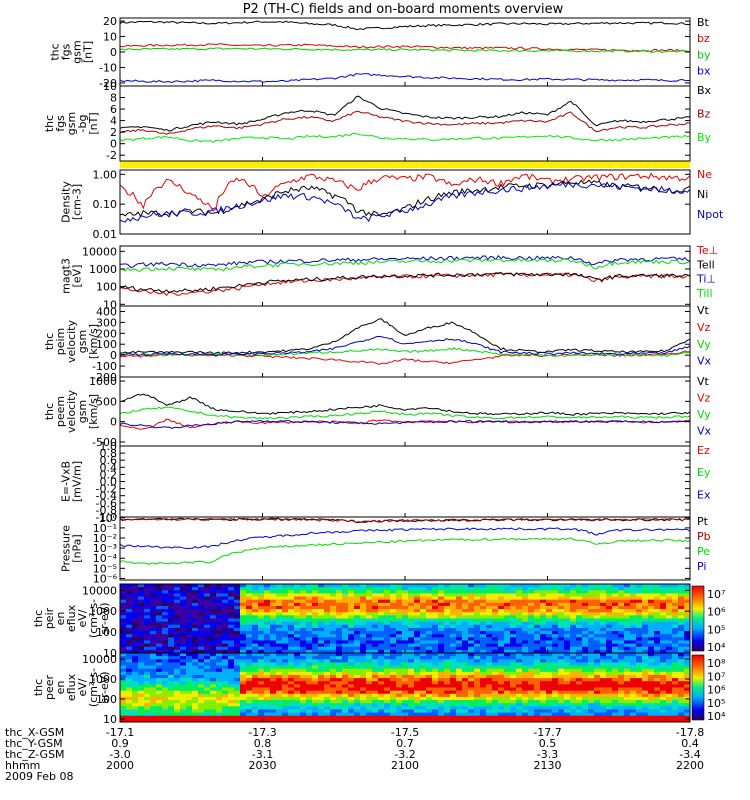 The height and width of the screenshot is (800, 750). I want to click on y-tick-label: -0.2, so click(106, 489).